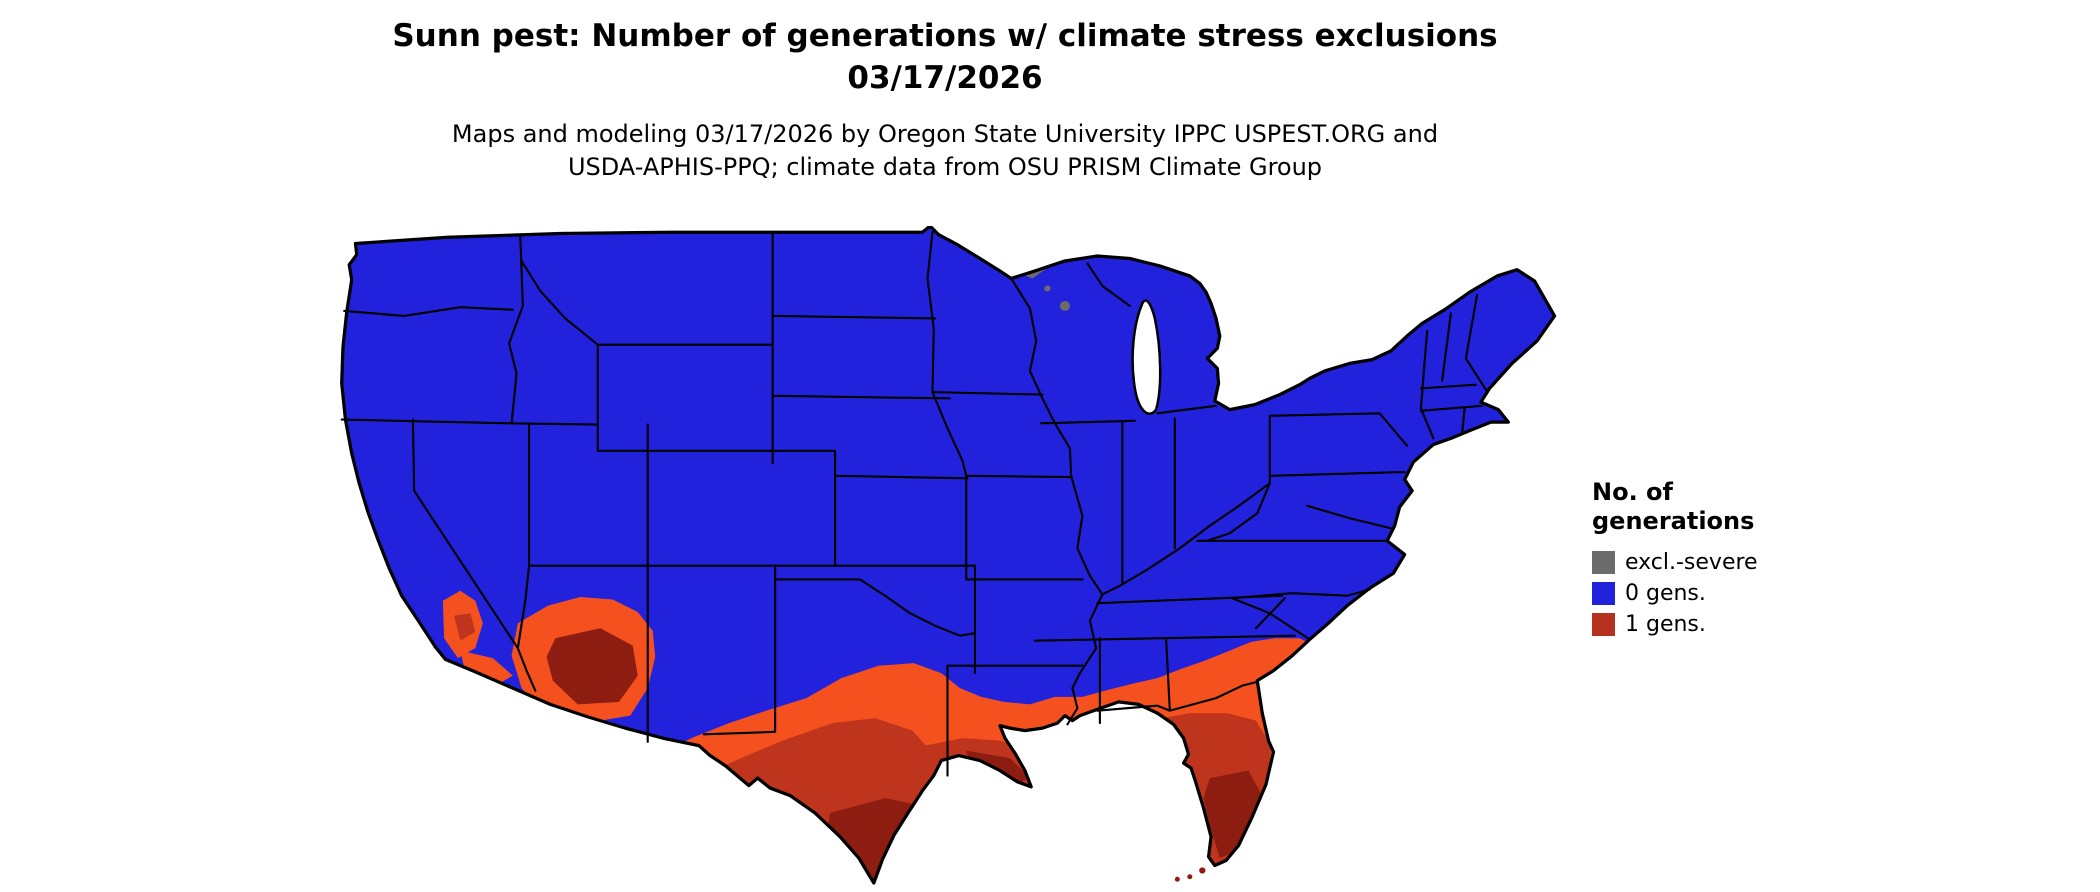 This screenshot has width=2100, height=892. I want to click on legend-items: excl.-severe 0 gens. 1 gens., so click(1722, 593).